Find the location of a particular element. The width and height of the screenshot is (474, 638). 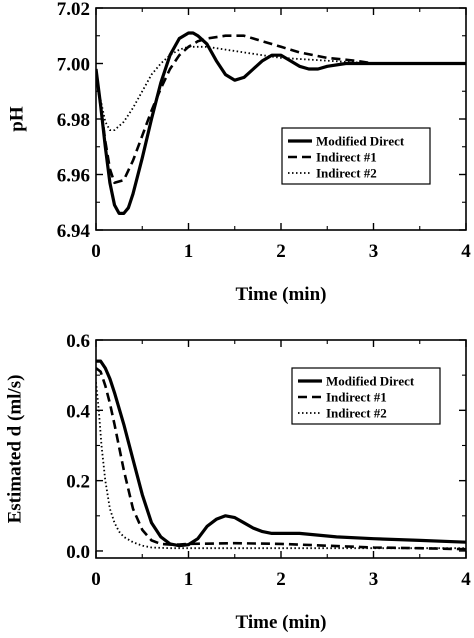

y-tick-label: 0.6 is located at coordinates (78, 341).